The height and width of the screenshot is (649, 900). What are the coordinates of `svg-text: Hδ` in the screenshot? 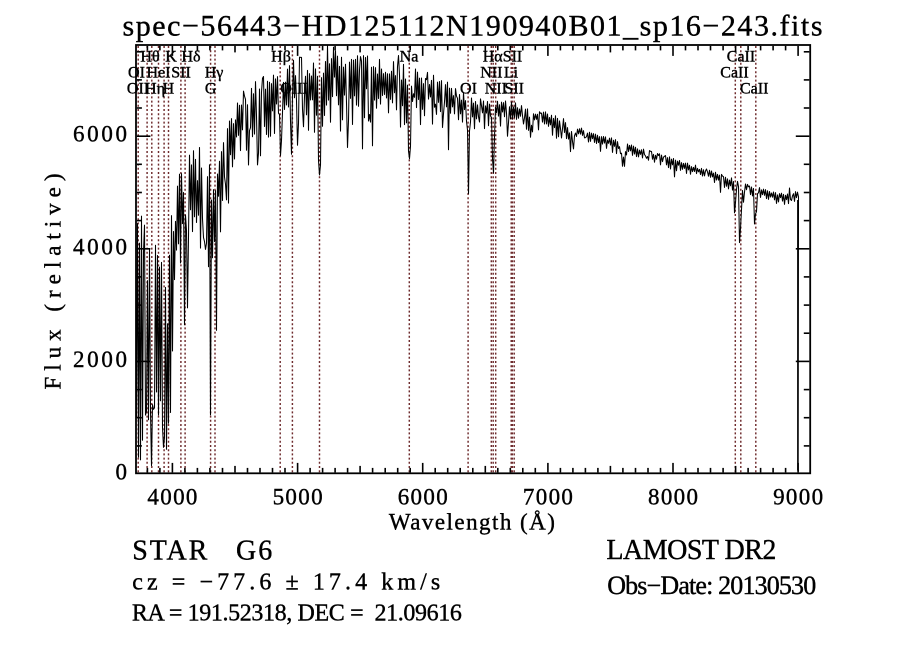 It's located at (190, 57).